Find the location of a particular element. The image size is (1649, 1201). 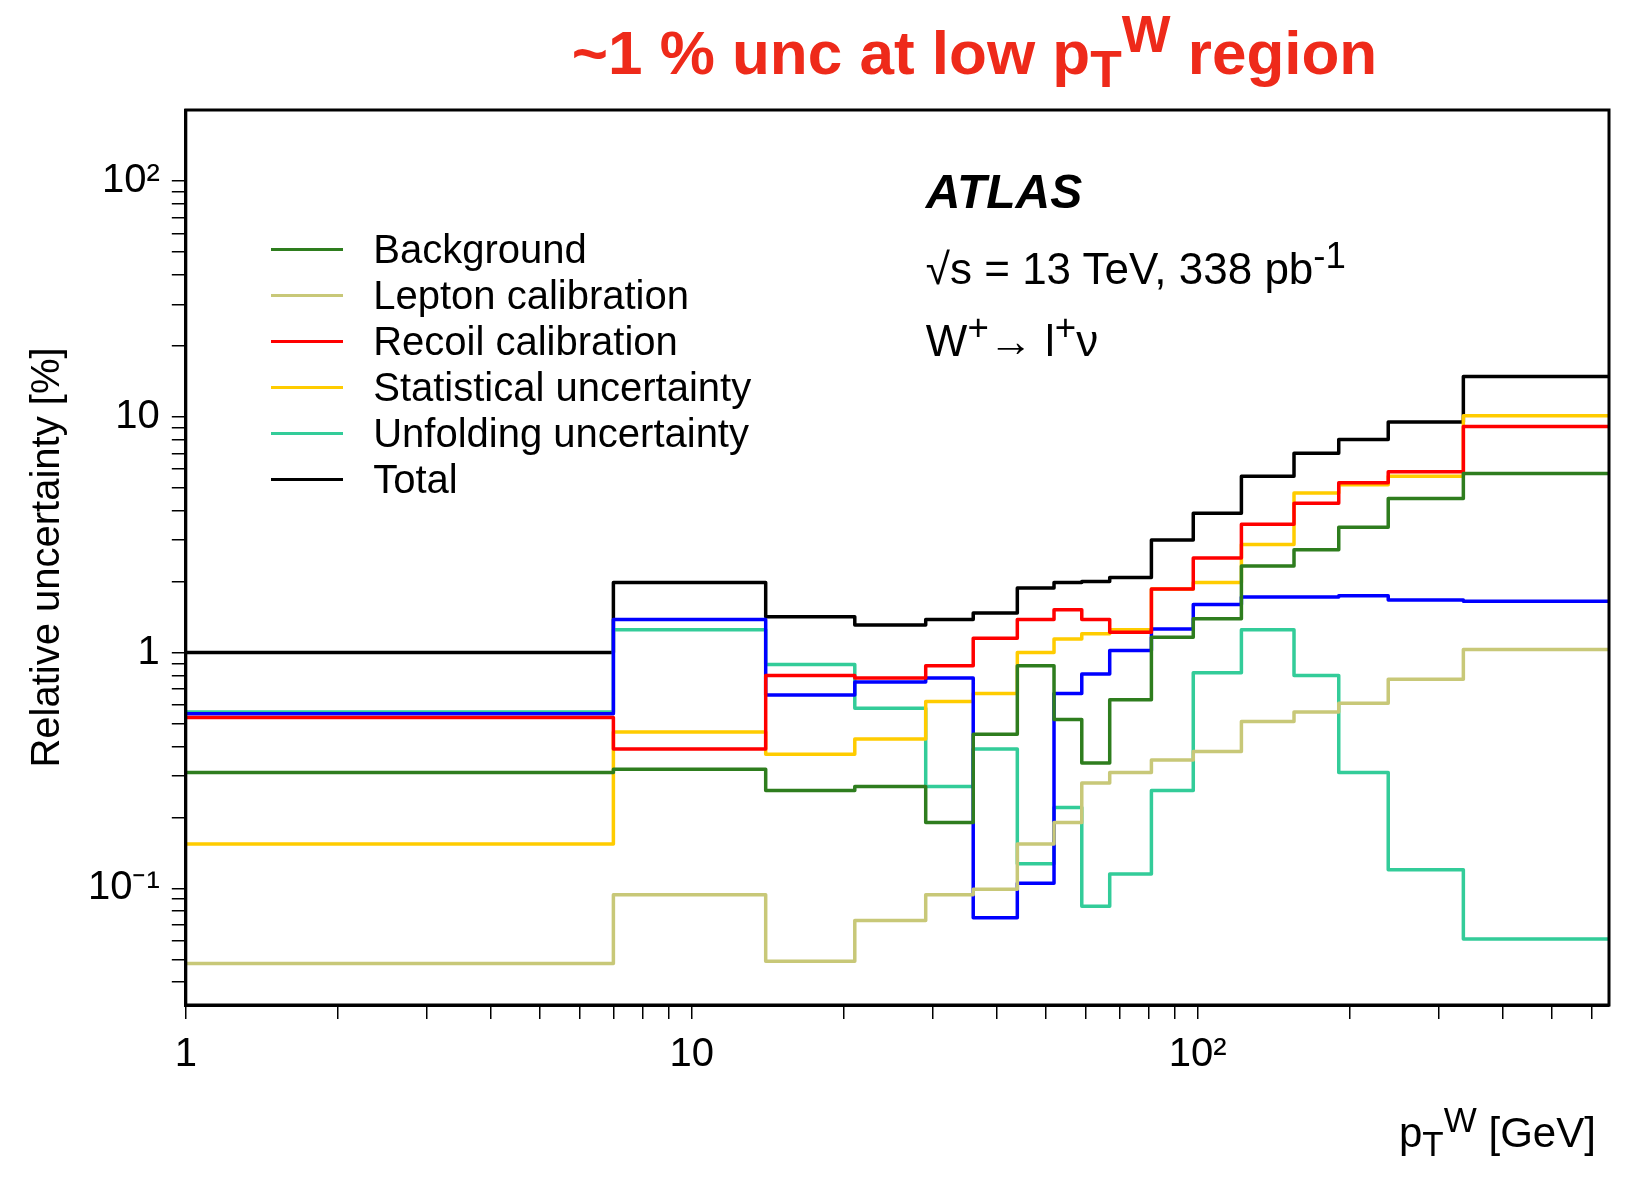

annotation: √s = 13 TeV, 338 pb$^{-1}$ is located at coordinates (1135, 264).